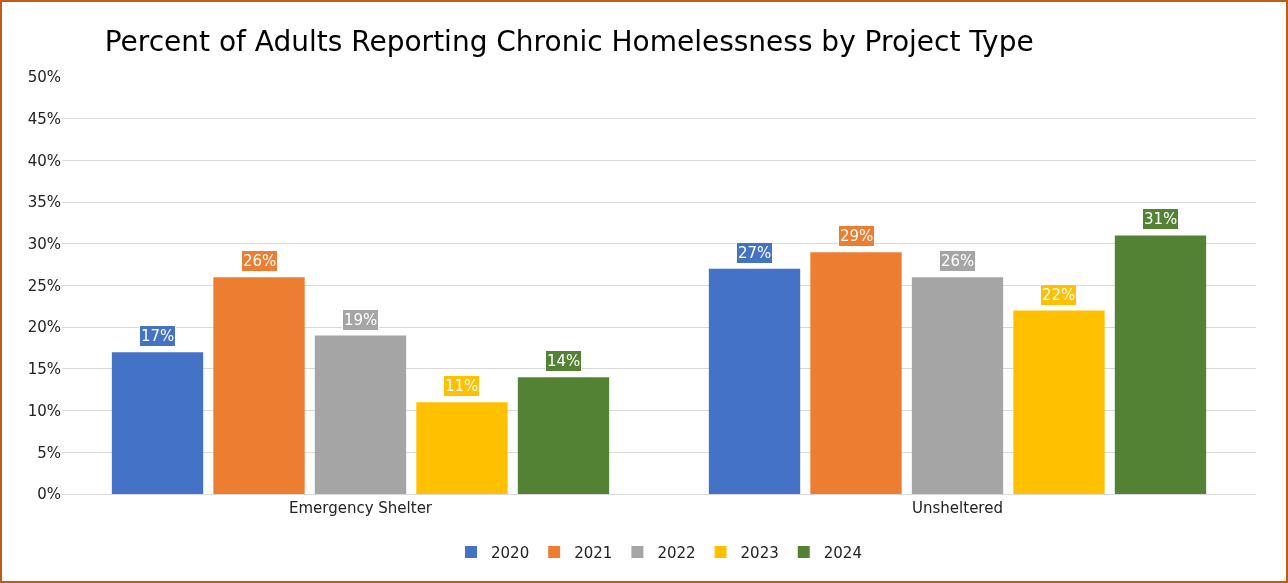  What do you see at coordinates (49, 452) in the screenshot?
I see `y-tick-label: 5%` at bounding box center [49, 452].